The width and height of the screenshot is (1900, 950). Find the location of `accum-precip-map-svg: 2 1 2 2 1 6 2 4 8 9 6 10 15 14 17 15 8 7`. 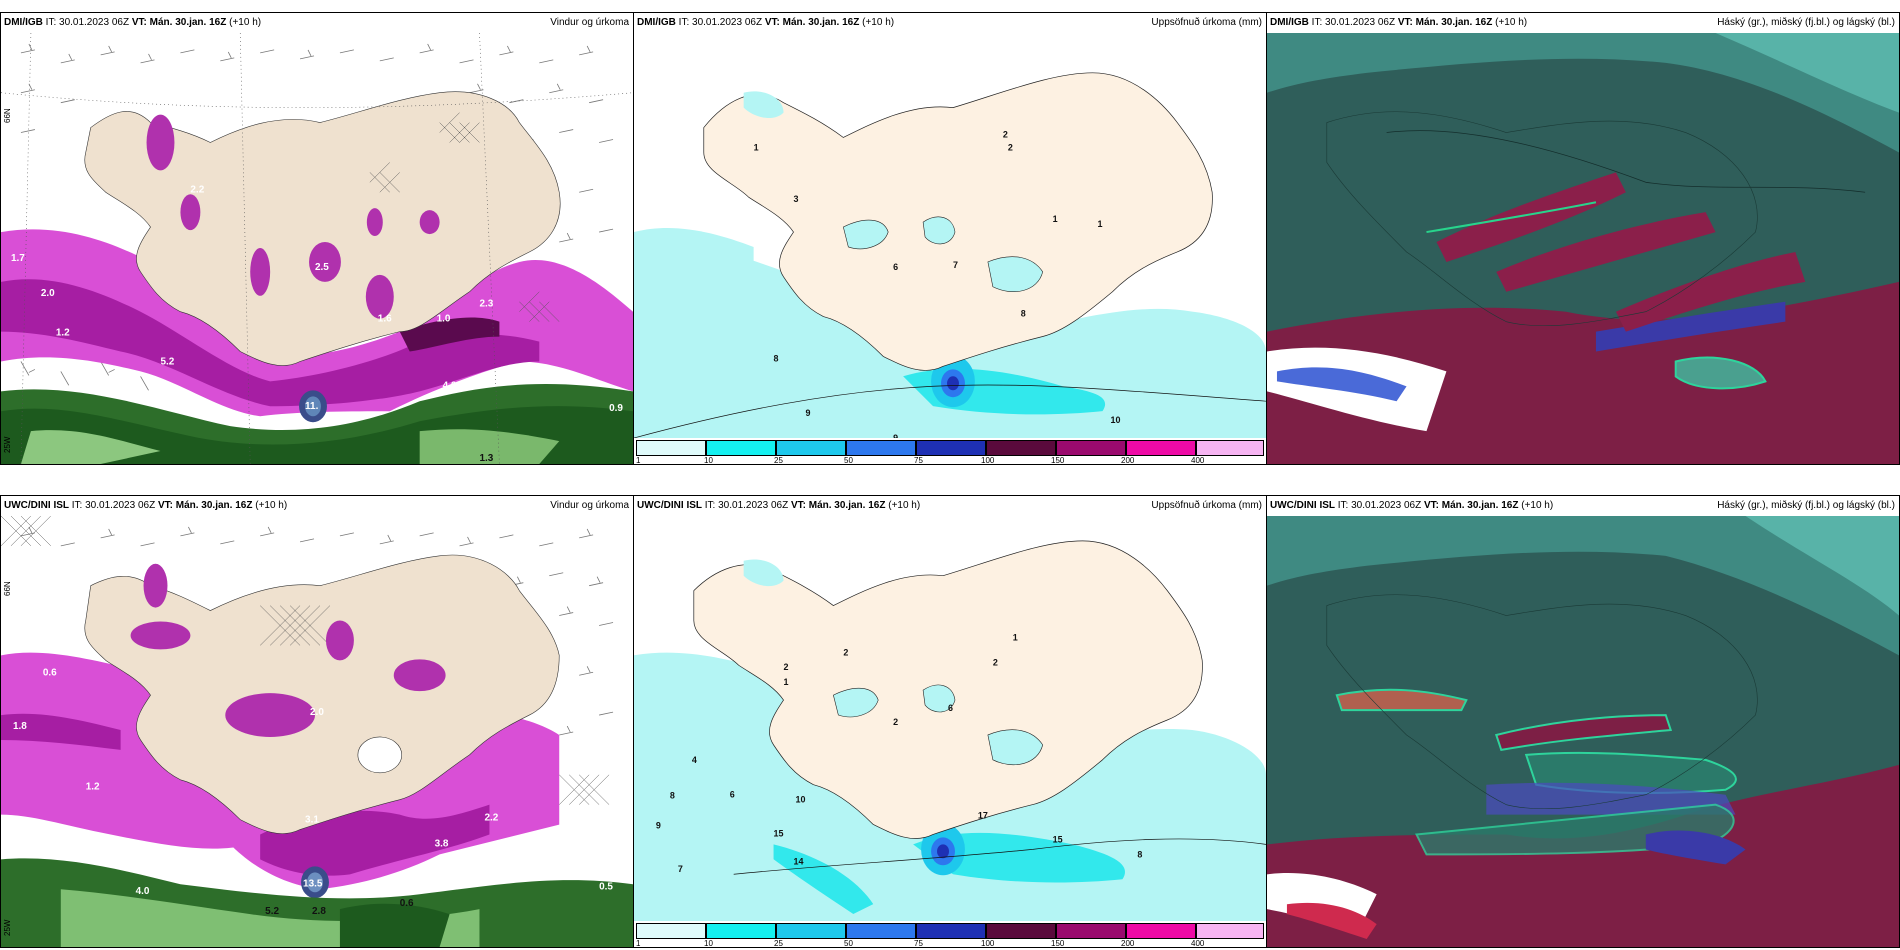

accum-precip-map-svg: 2 1 2 2 1 6 2 4 8 9 6 10 15 14 17 15 8 7 is located at coordinates (950, 718).